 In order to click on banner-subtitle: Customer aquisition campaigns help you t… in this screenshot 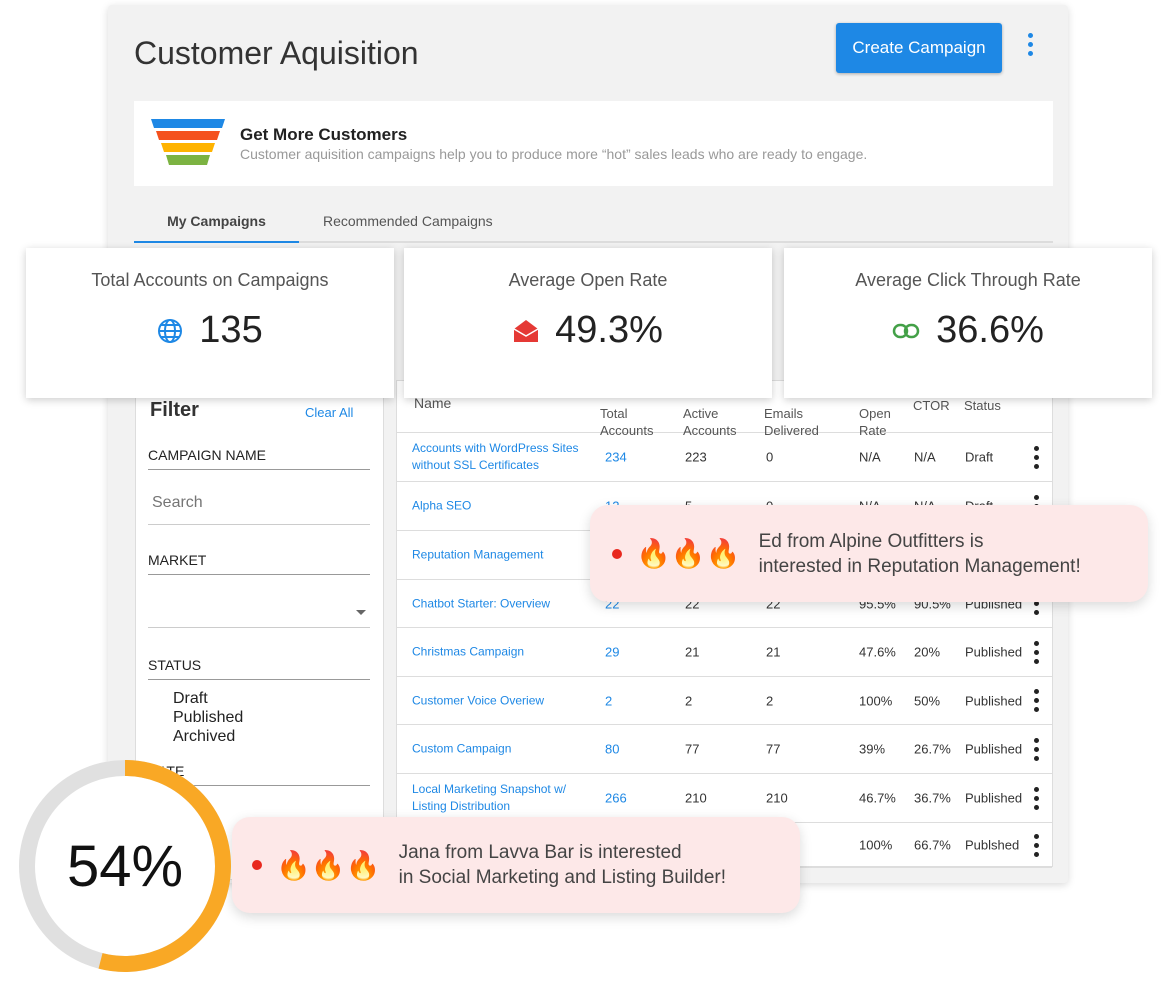, I will do `click(554, 154)`.